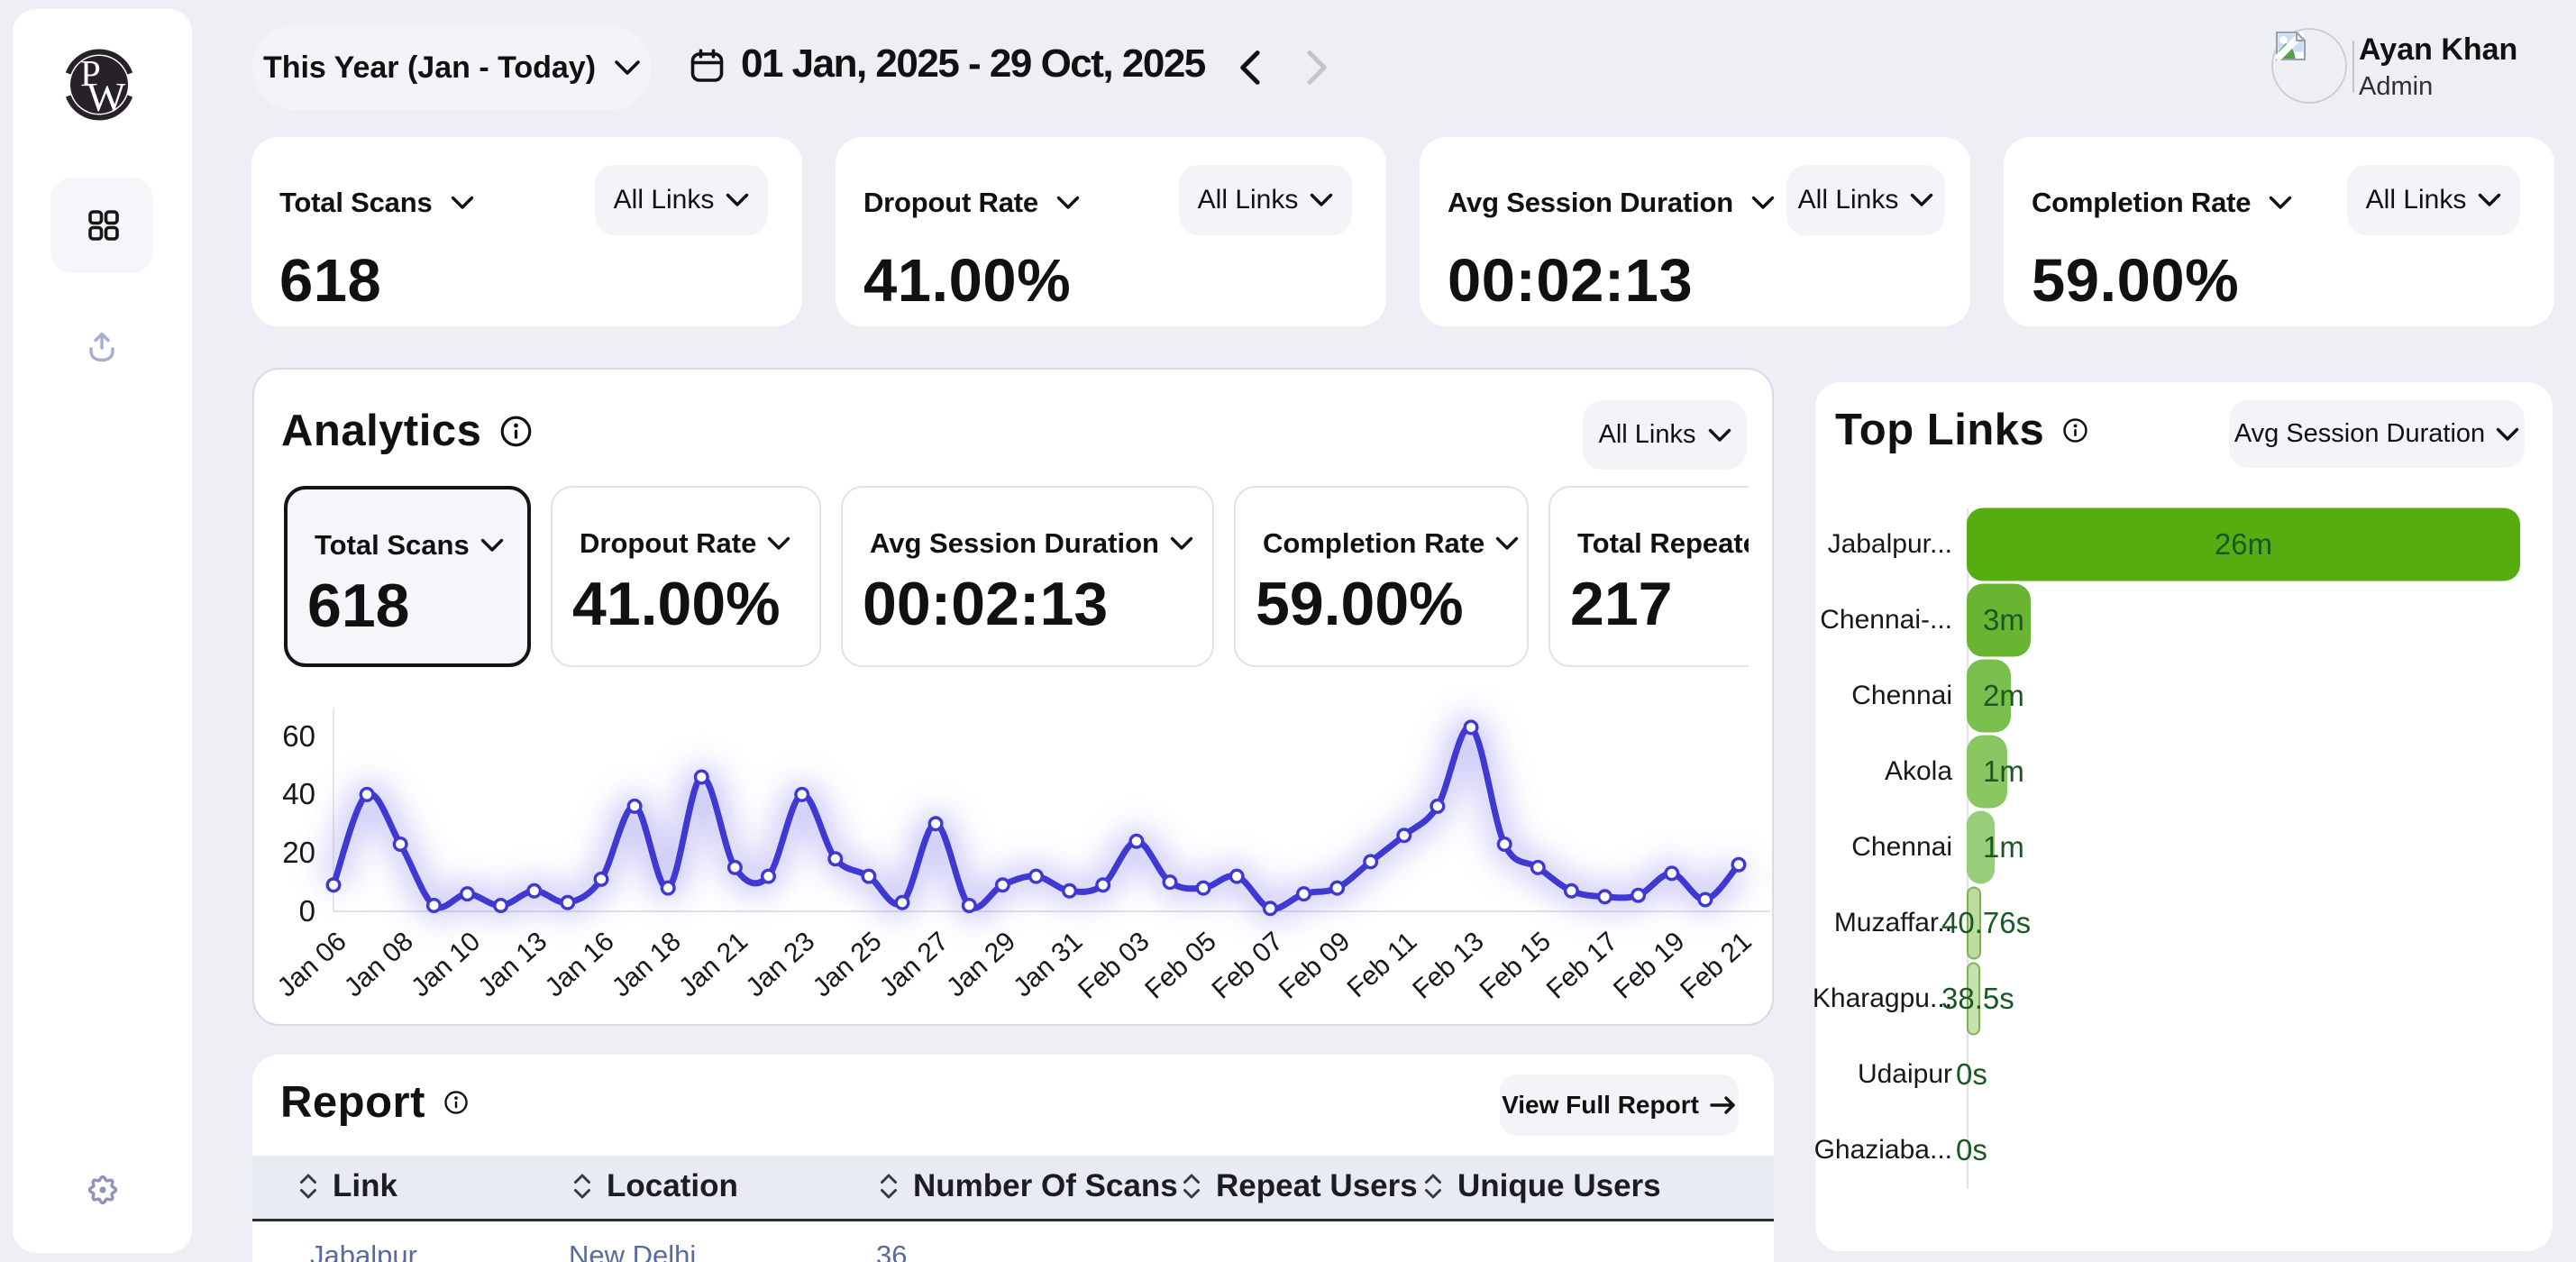 The height and width of the screenshot is (1262, 2576). What do you see at coordinates (713, 965) in the screenshot?
I see `svg-text: Jan 21` at bounding box center [713, 965].